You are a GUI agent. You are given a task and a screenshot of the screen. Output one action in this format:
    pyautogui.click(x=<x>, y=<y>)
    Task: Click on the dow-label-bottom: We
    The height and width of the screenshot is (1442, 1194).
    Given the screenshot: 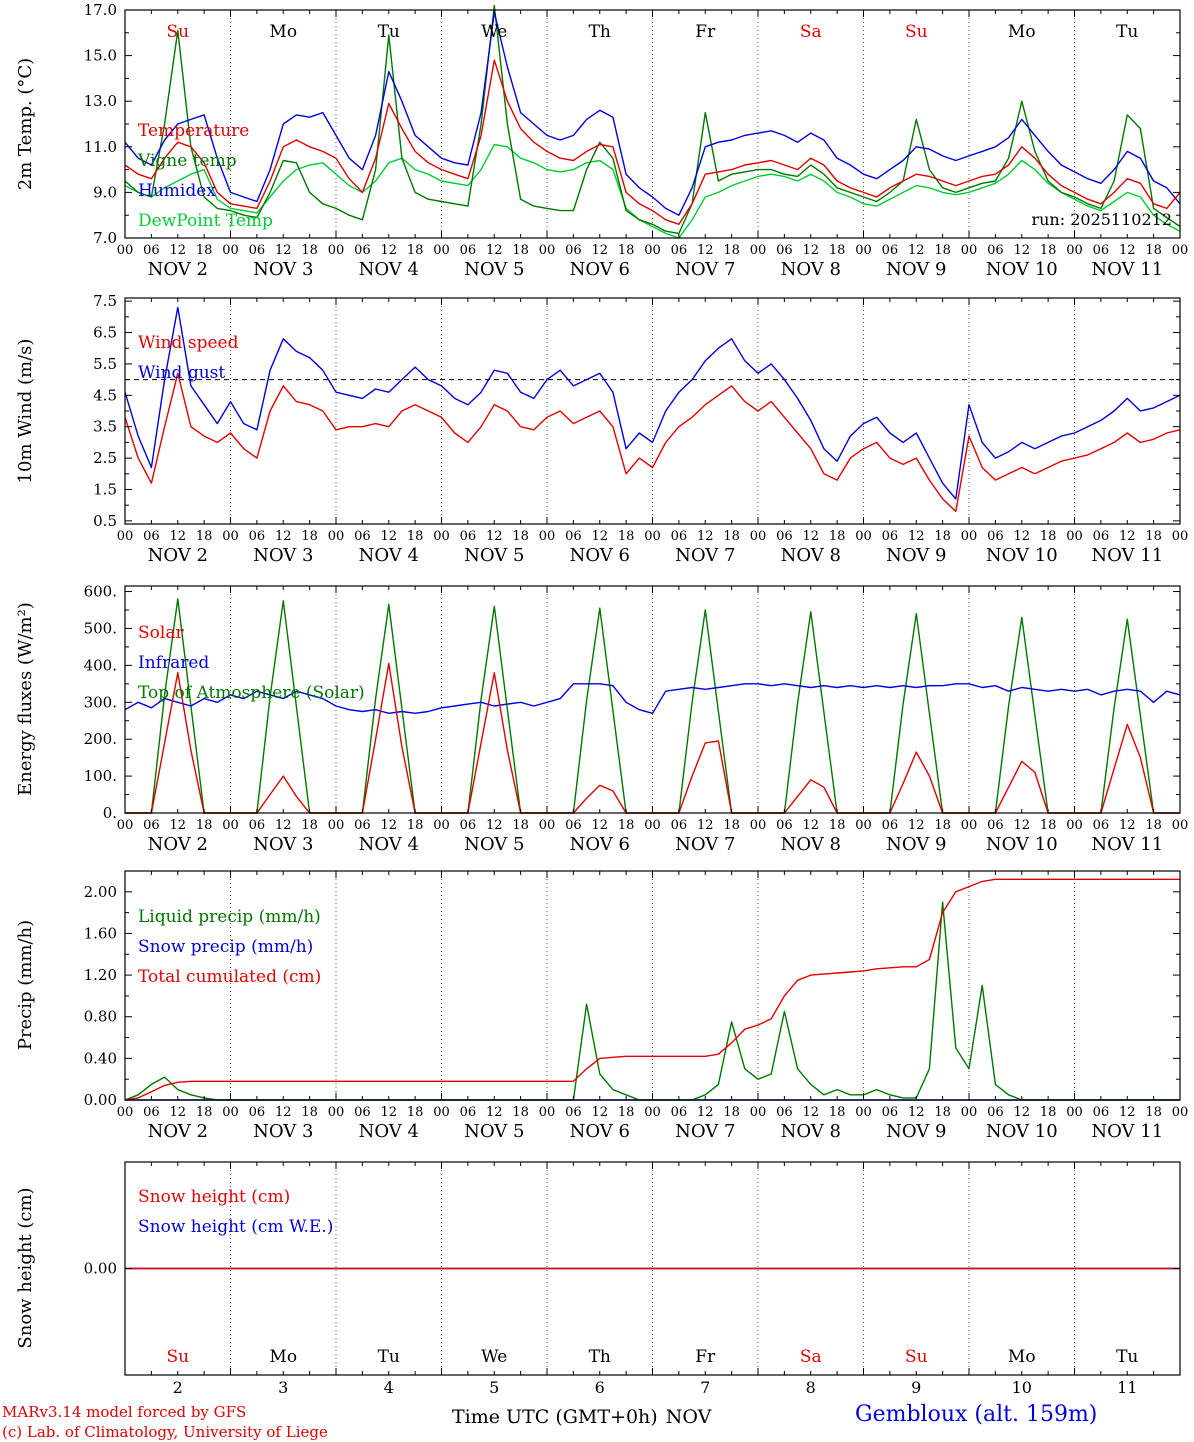 What is the action you would take?
    pyautogui.click(x=494, y=1357)
    